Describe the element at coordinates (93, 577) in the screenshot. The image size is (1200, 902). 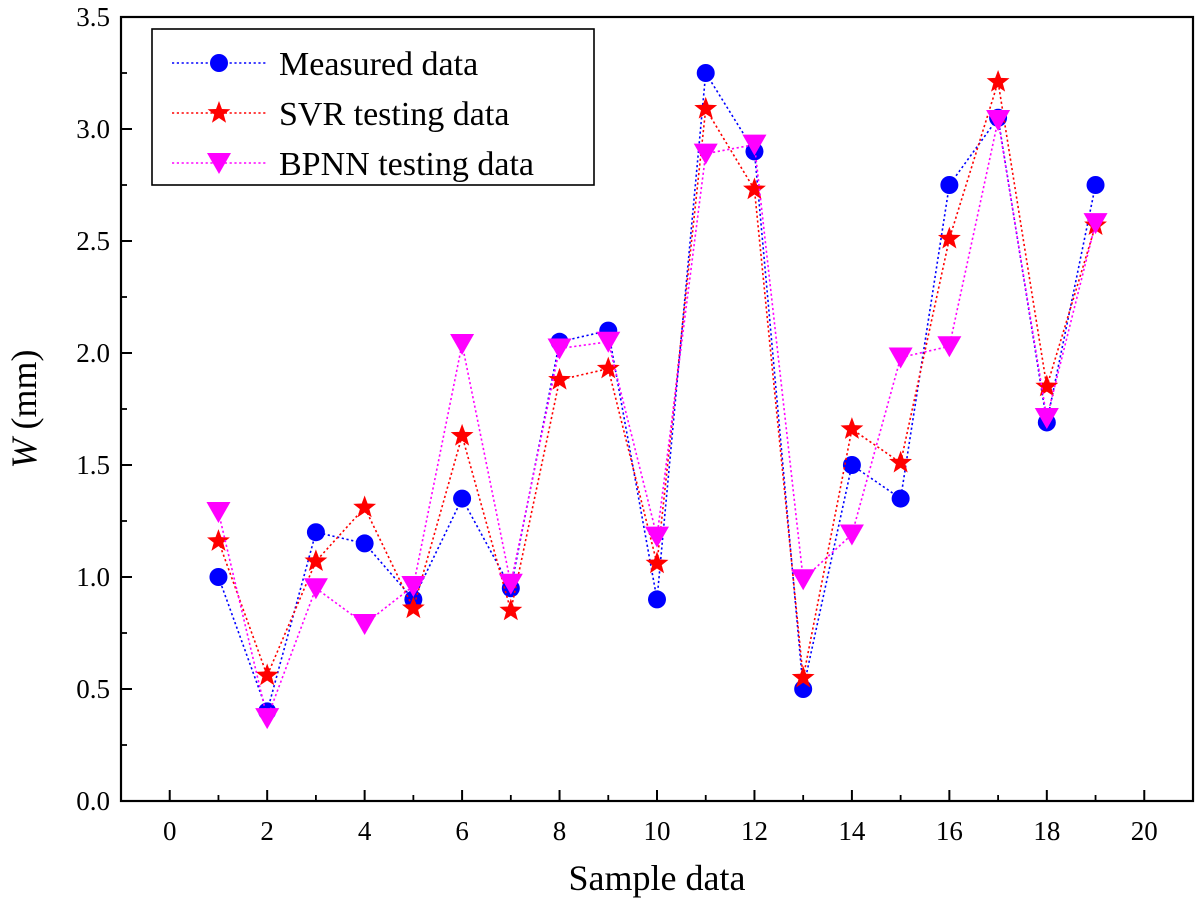
I see `y-tick-label: 1.0` at that location.